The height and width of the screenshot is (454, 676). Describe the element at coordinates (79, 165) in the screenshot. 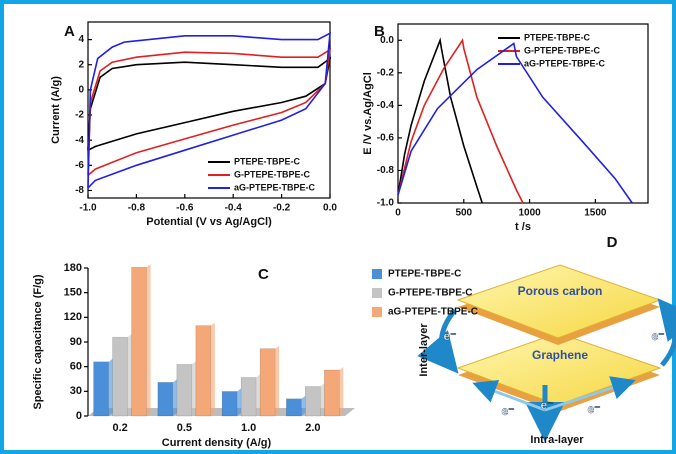

I see `y-tick-label: -6` at that location.